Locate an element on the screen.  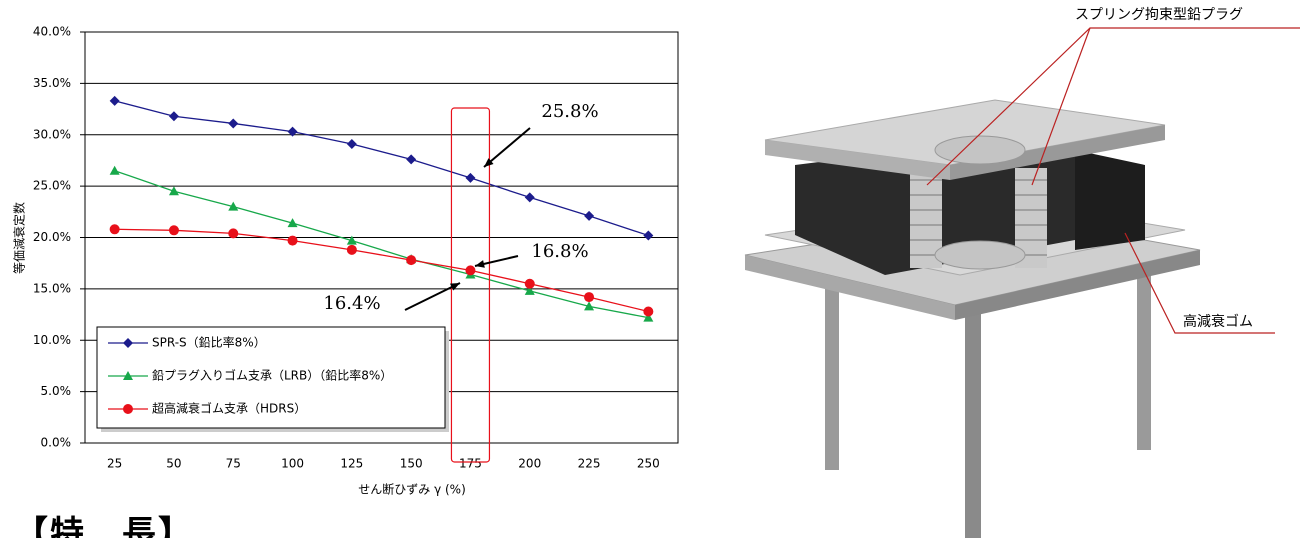
annotation: 25.8% is located at coordinates (569, 111).